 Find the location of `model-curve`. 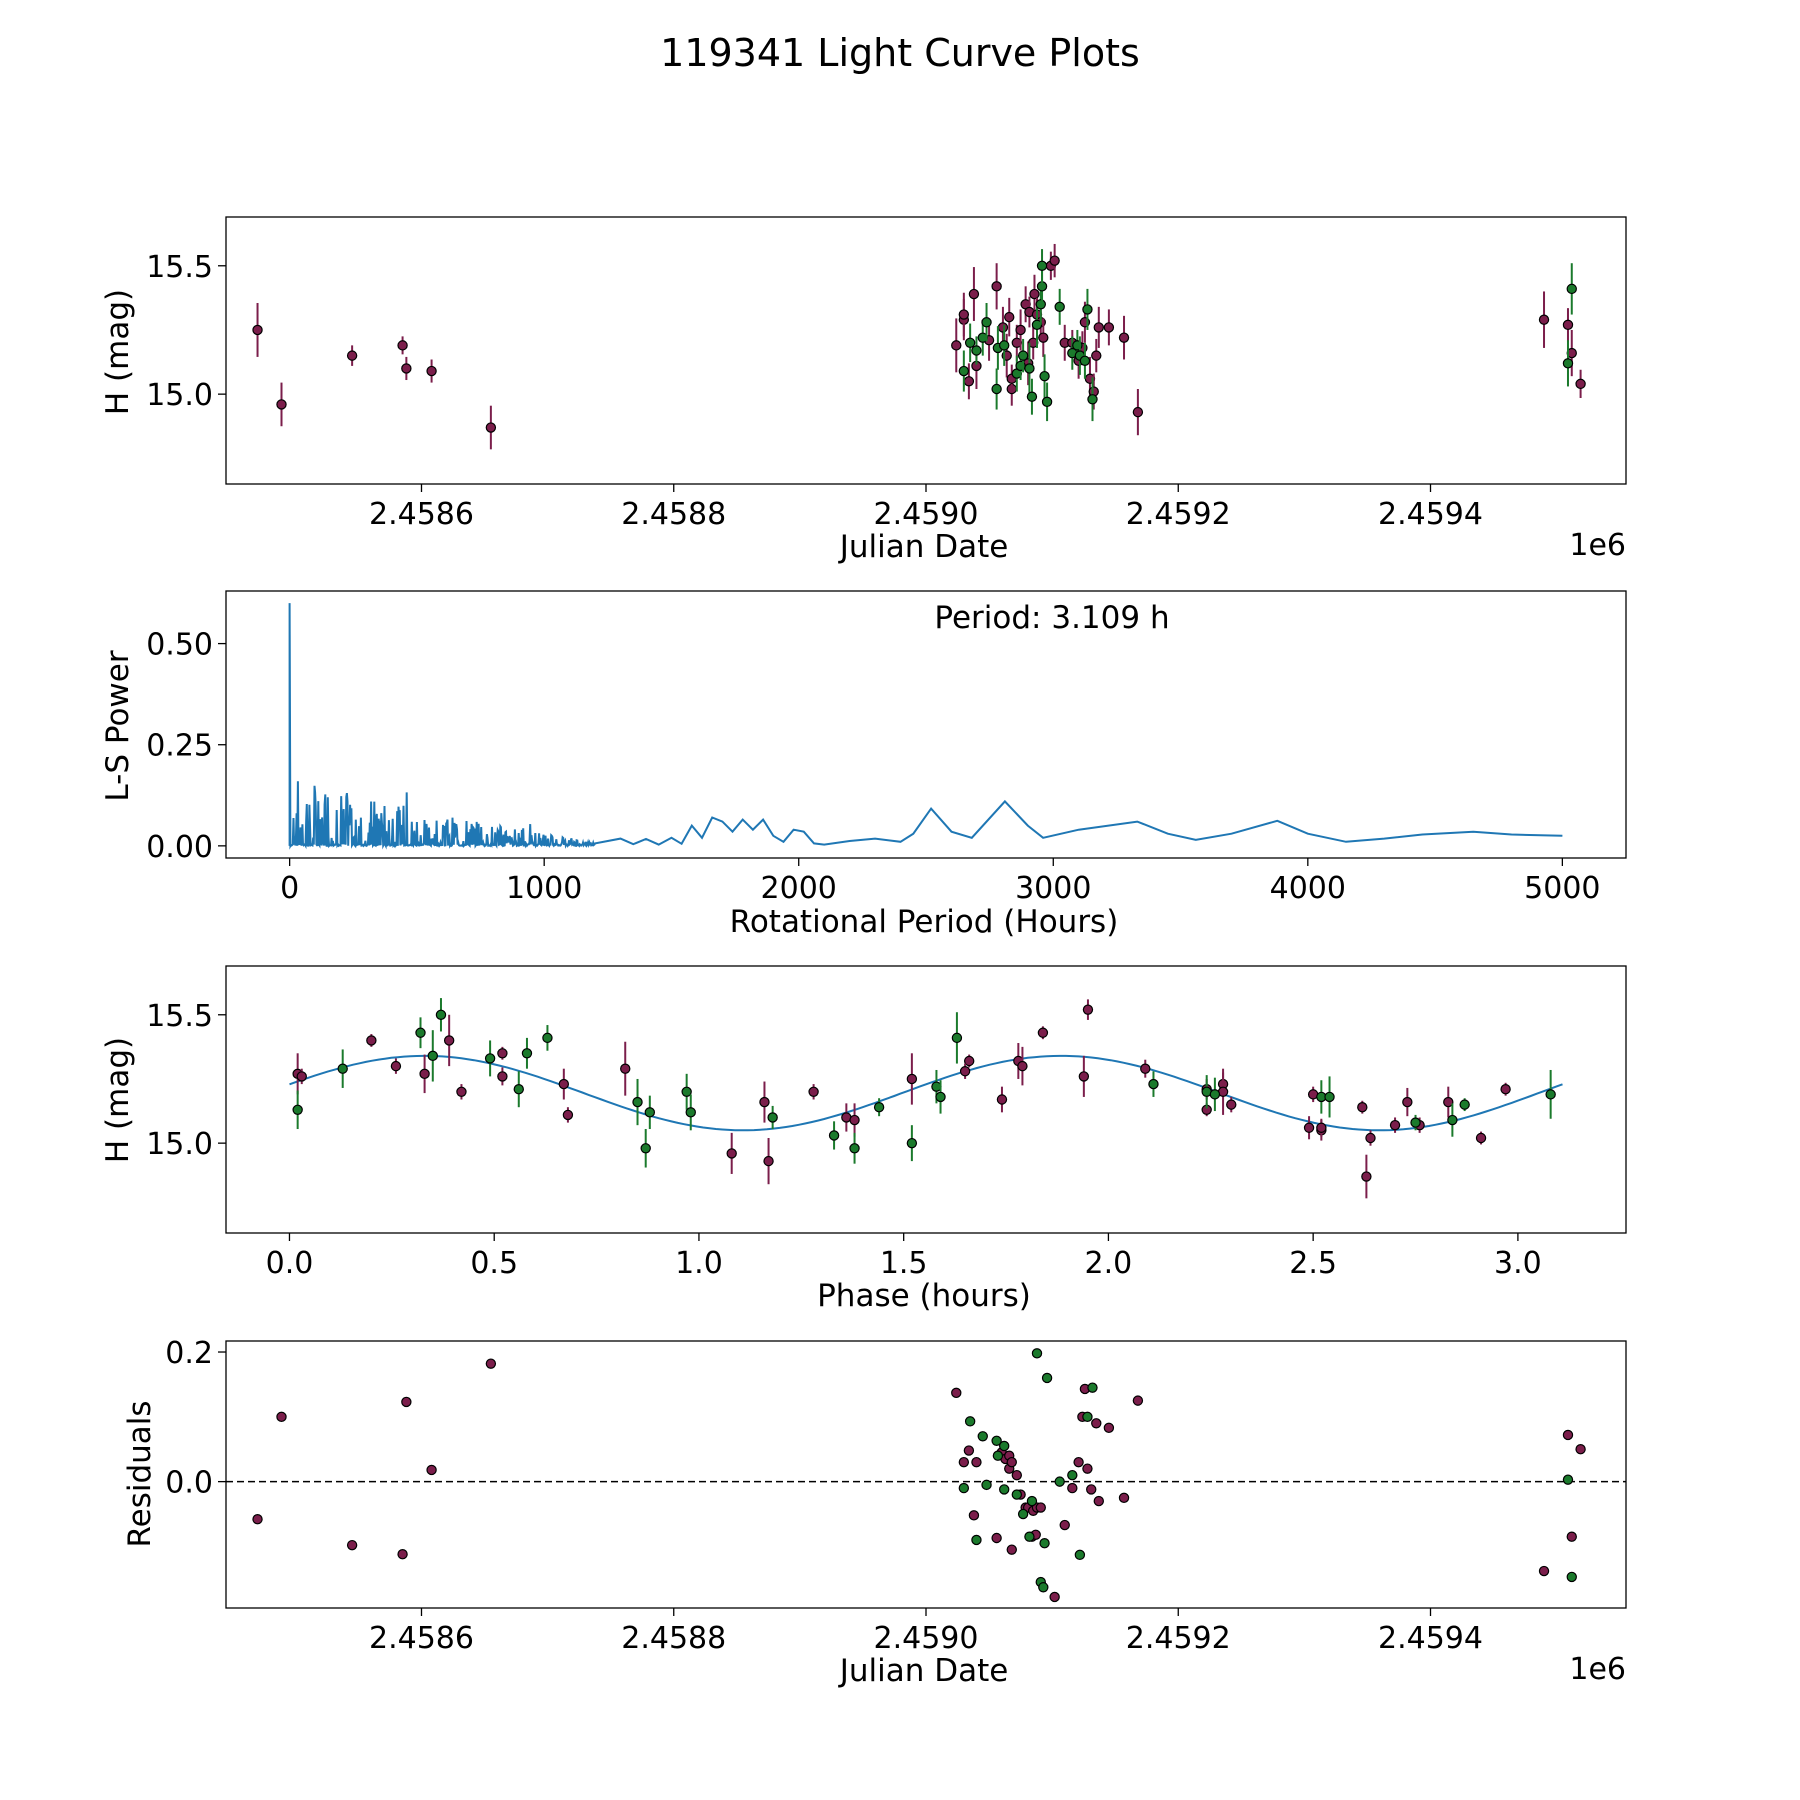

model-curve is located at coordinates (926, 1093).